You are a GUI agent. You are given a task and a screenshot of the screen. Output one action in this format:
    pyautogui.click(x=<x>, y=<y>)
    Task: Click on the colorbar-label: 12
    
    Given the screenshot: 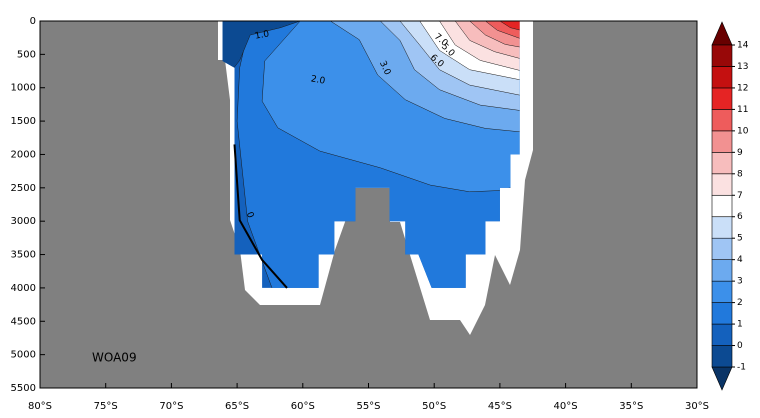 What is the action you would take?
    pyautogui.click(x=742, y=88)
    